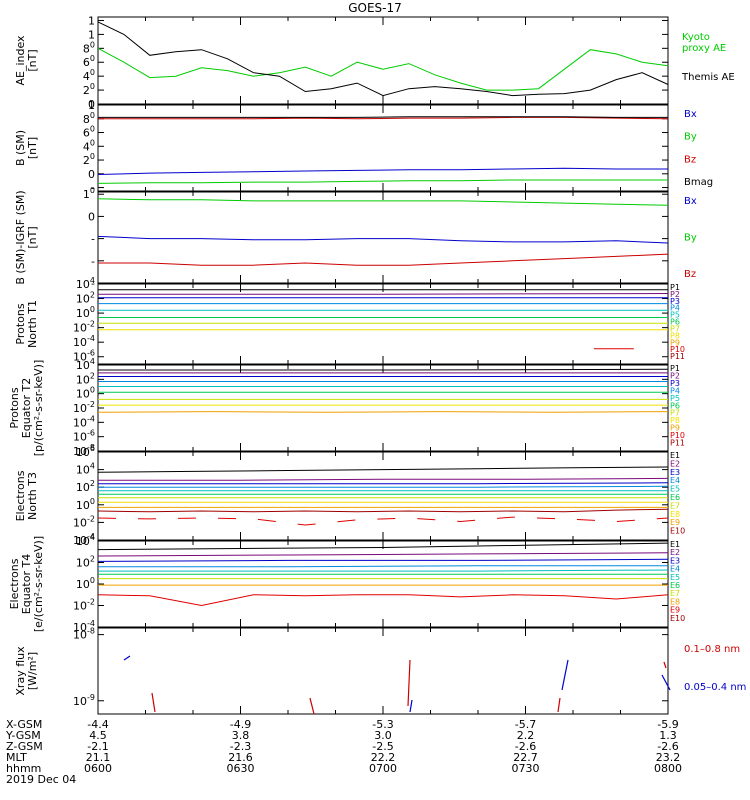 The height and width of the screenshot is (800, 750). Describe the element at coordinates (383, 600) in the screenshot. I see `series-line-e9` at that location.